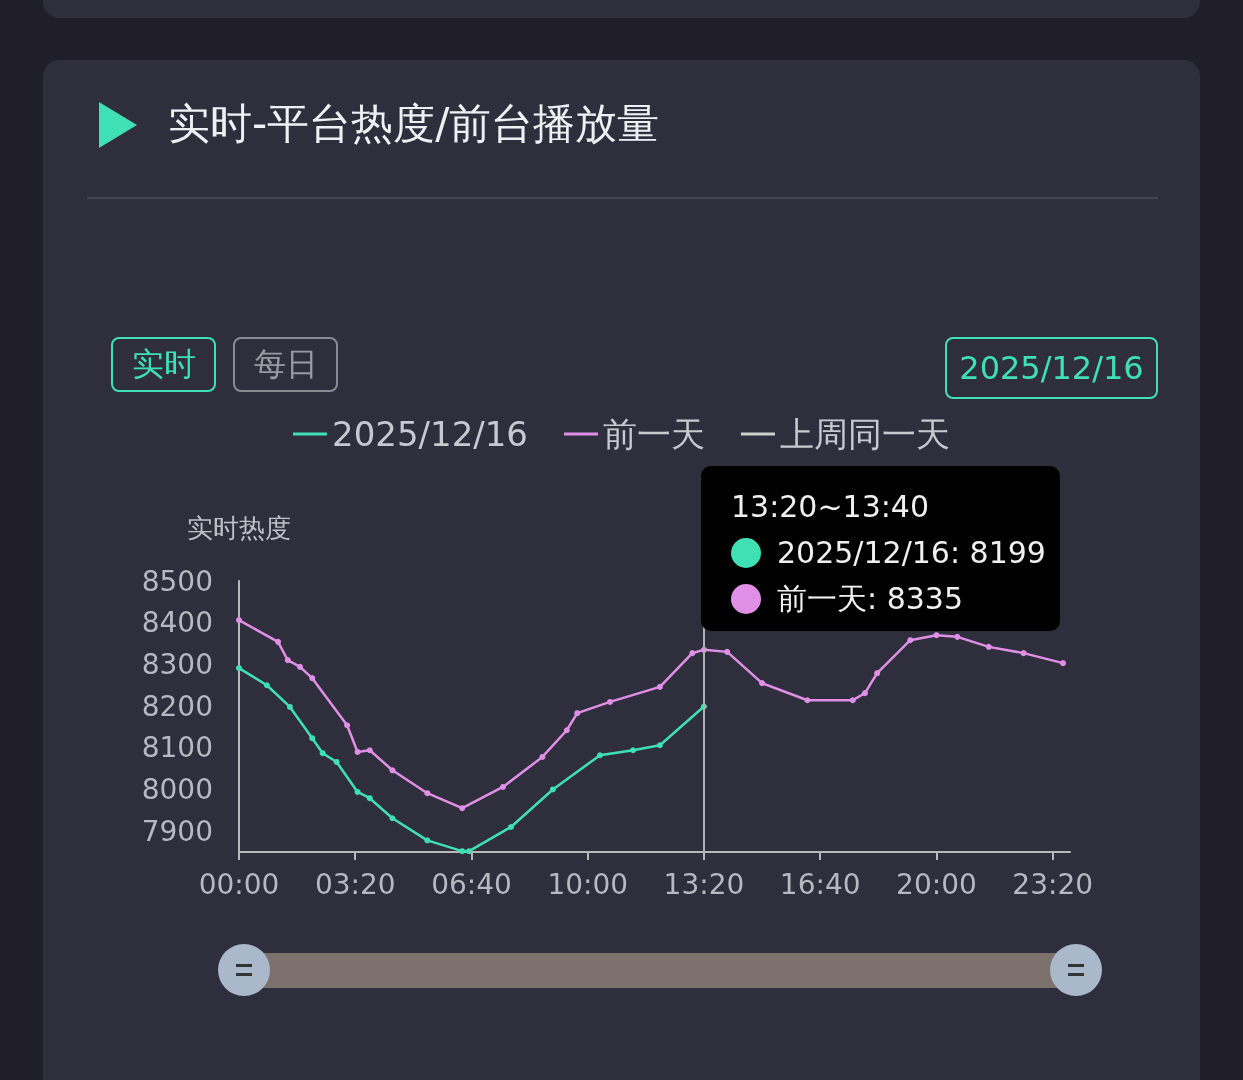 This screenshot has height=1080, width=1243. Describe the element at coordinates (285, 364) in the screenshot. I see `text: 每日` at that location.